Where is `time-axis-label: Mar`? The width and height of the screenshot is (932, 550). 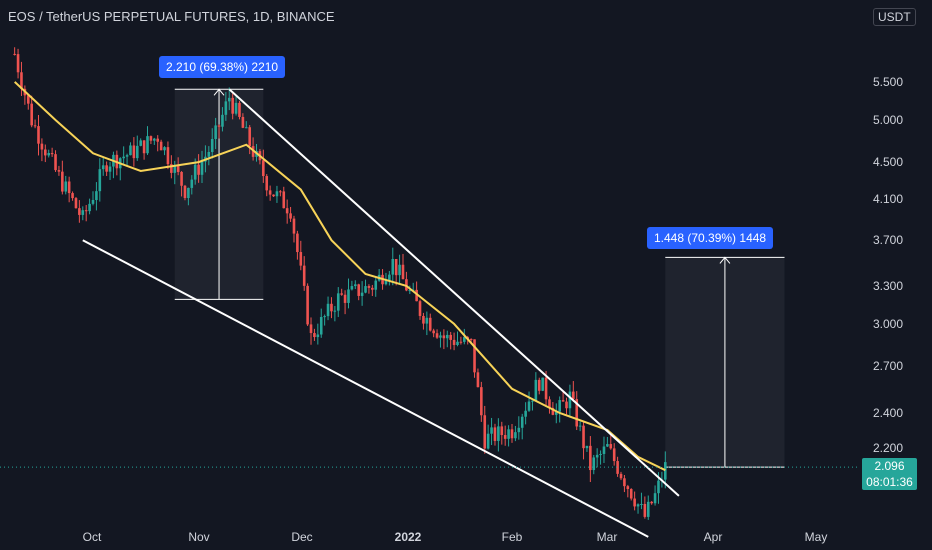
time-axis-label: Mar is located at coordinates (607, 537).